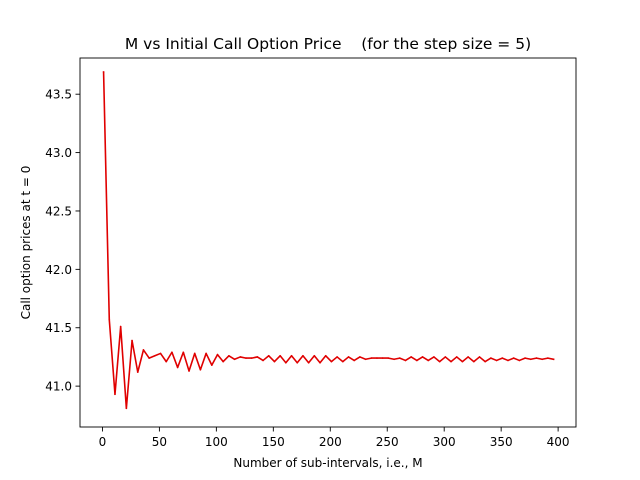 Image resolution: width=640 pixels, height=480 pixels. What do you see at coordinates (159, 442) in the screenshot?
I see `x-tick-label: 50` at bounding box center [159, 442].